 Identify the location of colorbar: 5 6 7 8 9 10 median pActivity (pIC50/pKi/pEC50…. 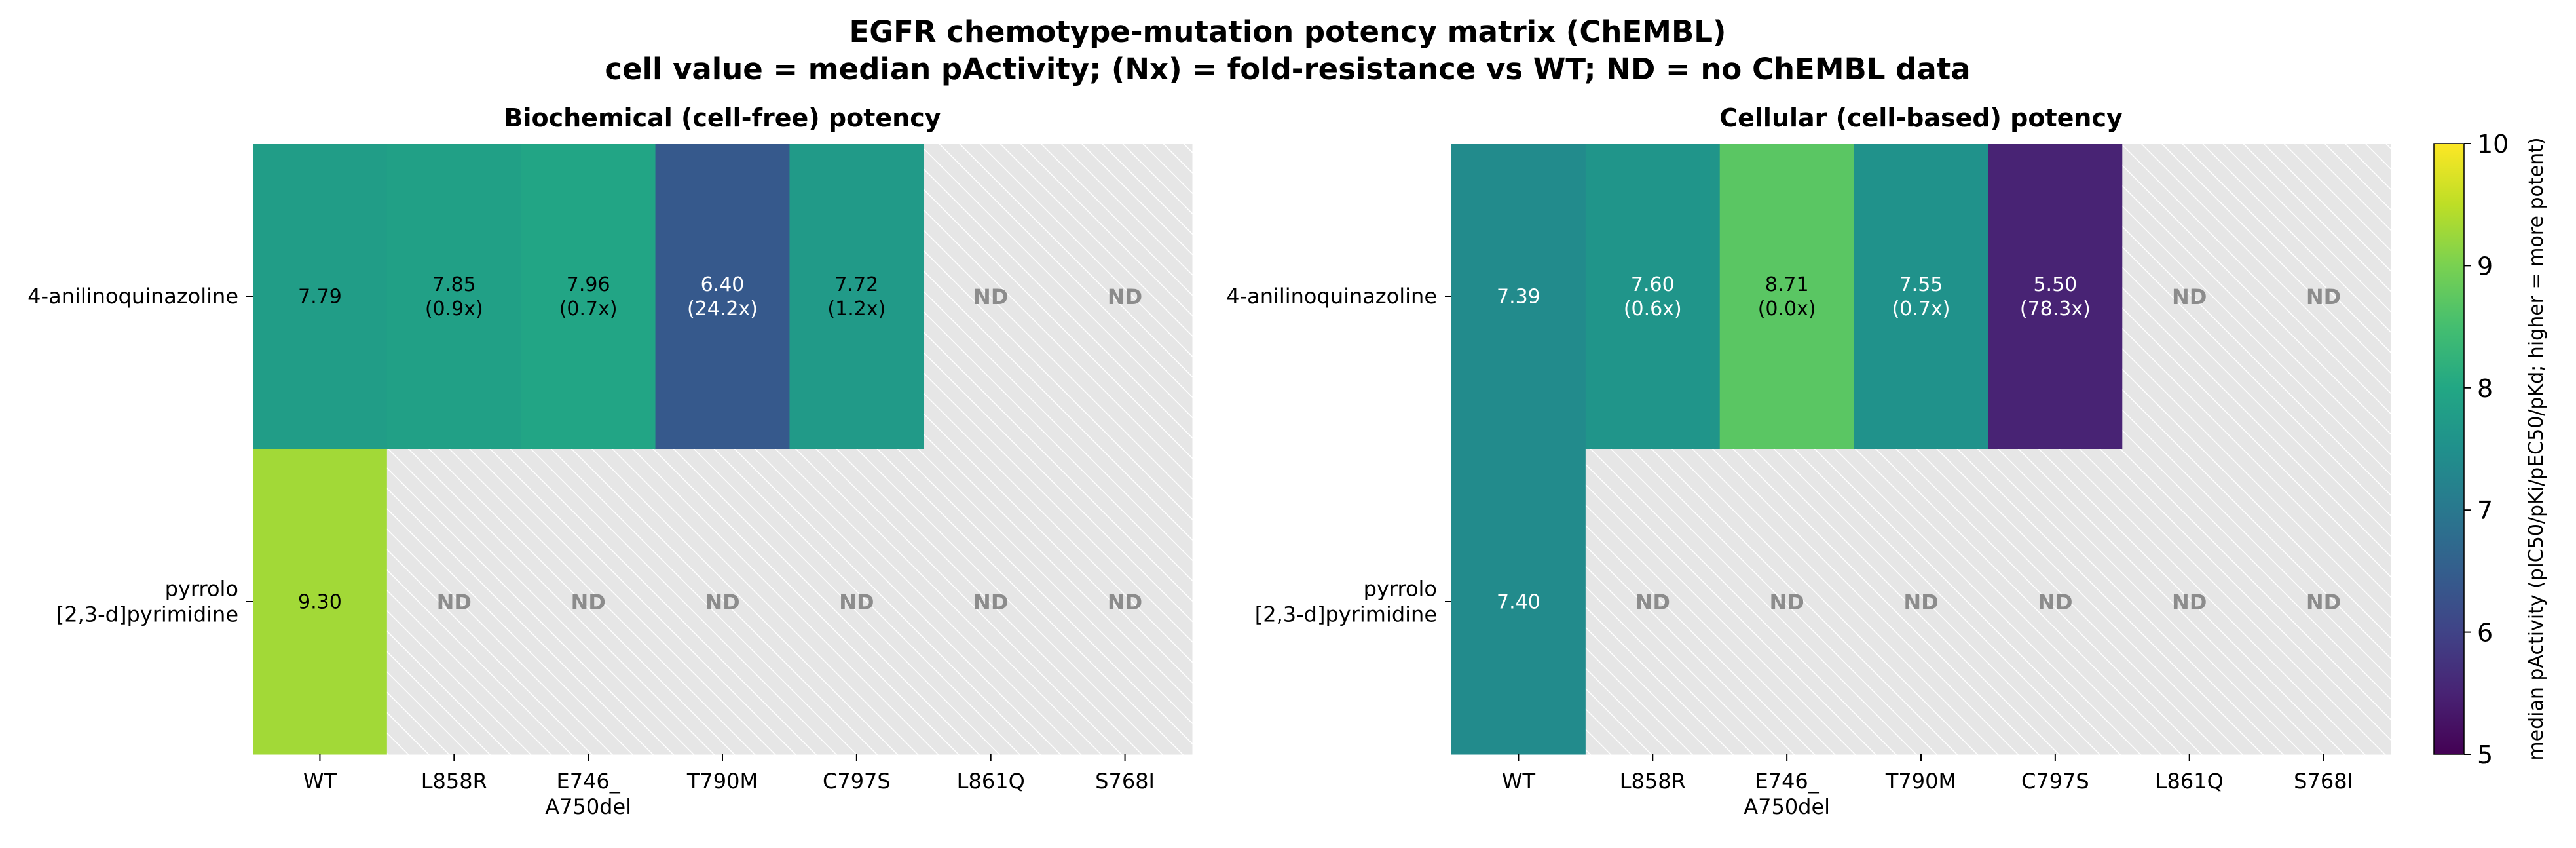
(2490, 449).